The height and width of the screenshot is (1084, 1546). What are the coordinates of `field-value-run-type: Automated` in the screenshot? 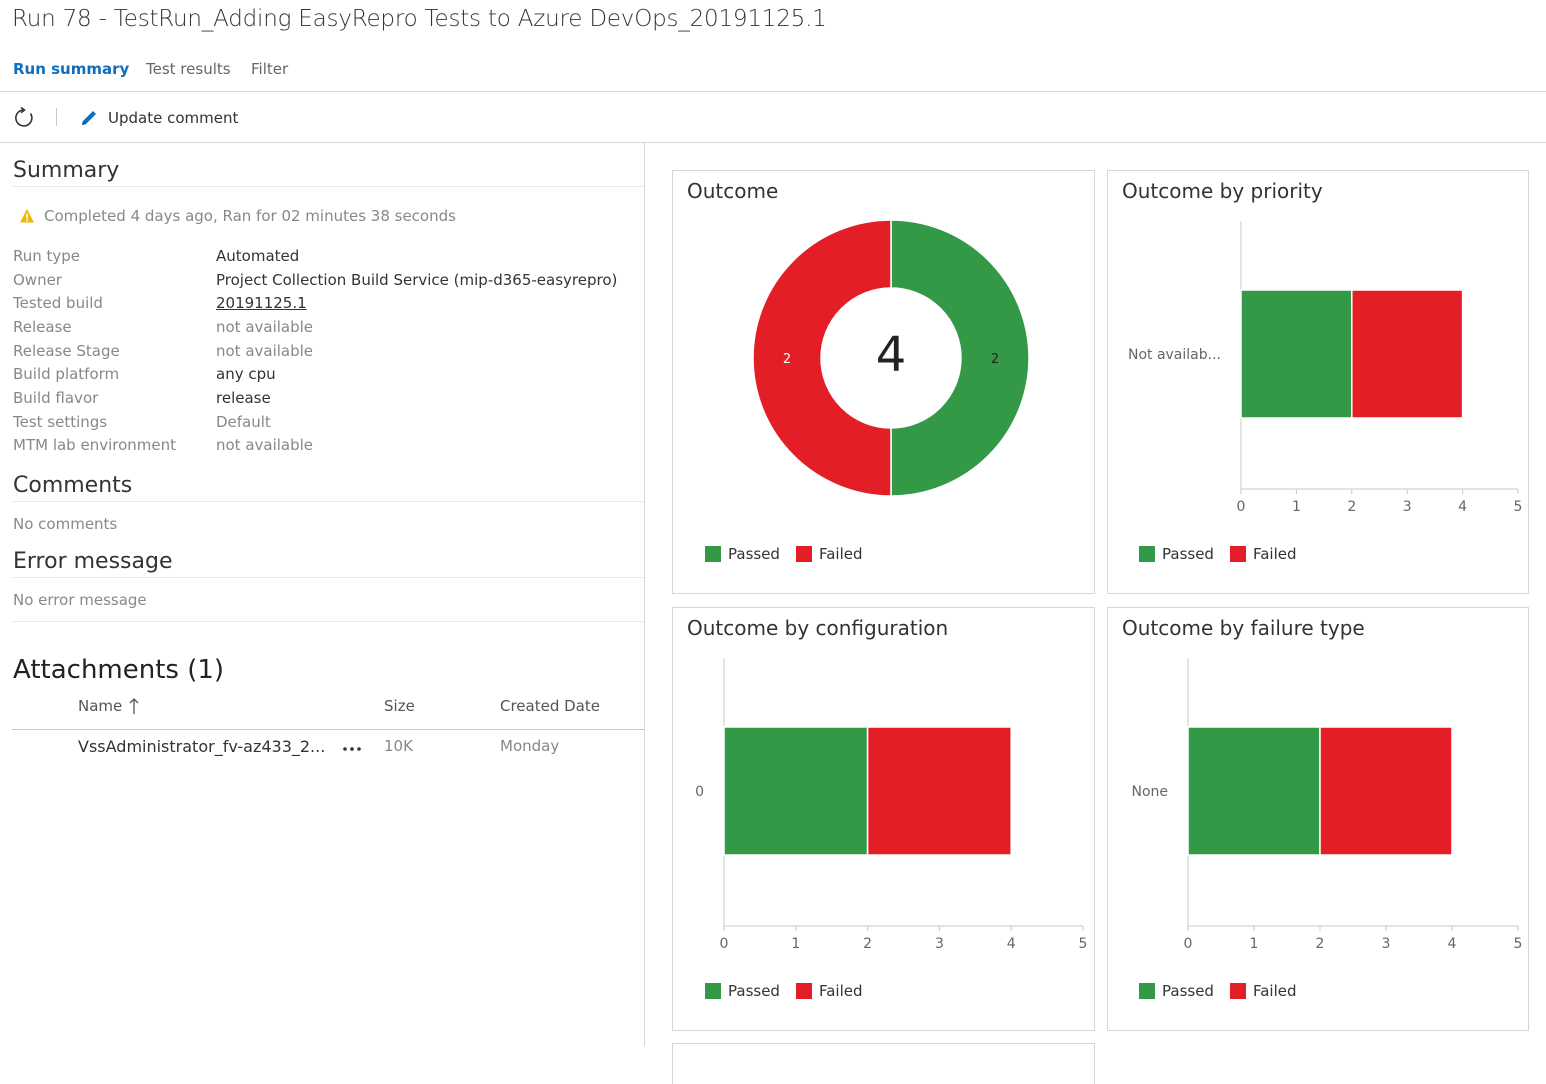 It's located at (258, 256).